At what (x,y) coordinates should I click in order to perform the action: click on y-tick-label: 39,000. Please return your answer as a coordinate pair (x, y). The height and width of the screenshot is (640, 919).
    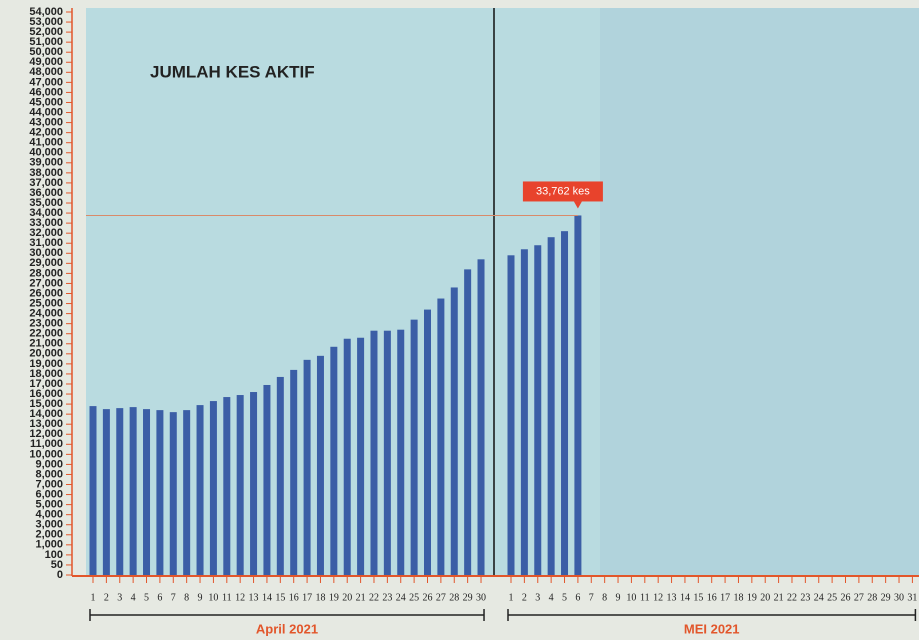
    Looking at the image, I should click on (46, 163).